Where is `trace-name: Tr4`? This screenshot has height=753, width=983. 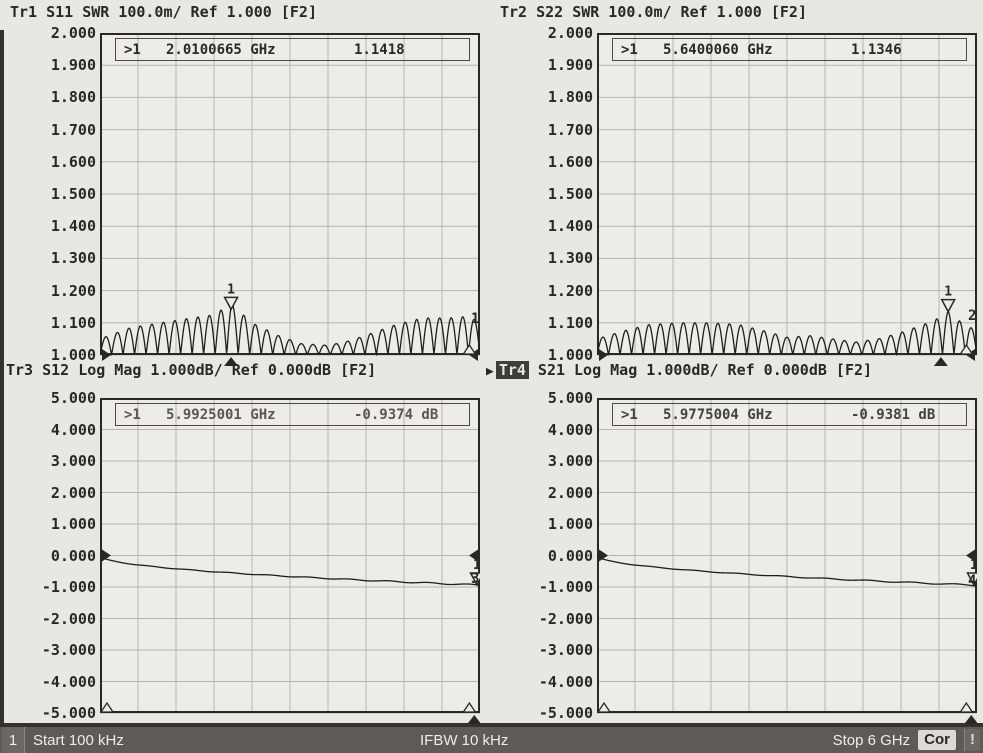
trace-name: Tr4 is located at coordinates (512, 370).